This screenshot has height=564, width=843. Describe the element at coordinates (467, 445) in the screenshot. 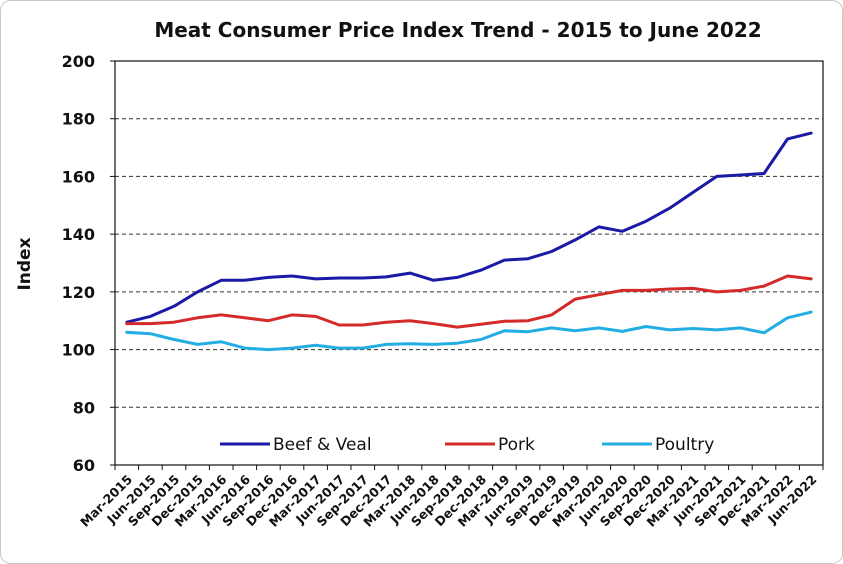

I see `legend: Beef & Veal Pork Poultry` at that location.